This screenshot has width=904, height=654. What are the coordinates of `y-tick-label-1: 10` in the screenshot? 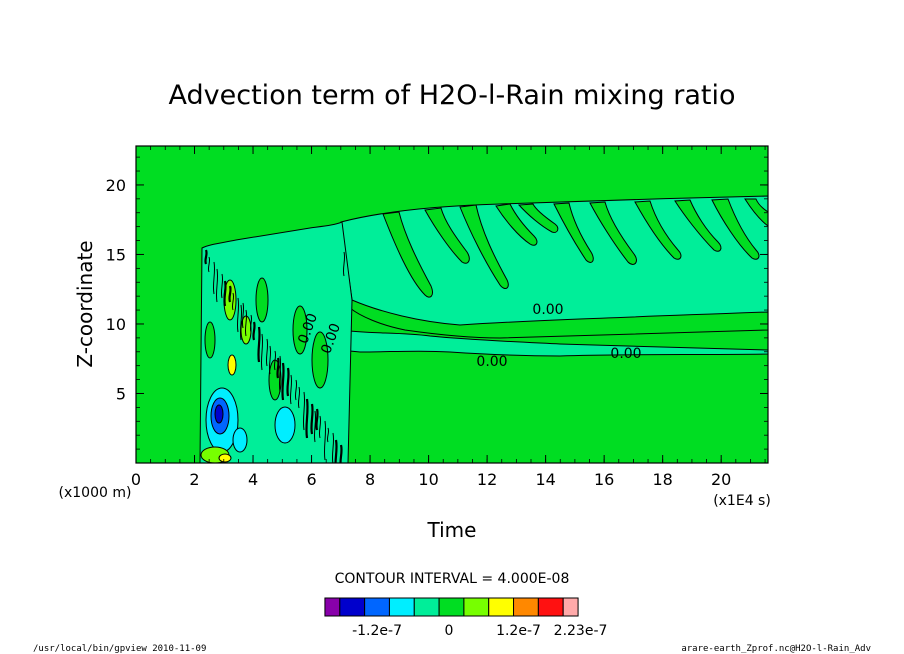 It's located at (116, 324).